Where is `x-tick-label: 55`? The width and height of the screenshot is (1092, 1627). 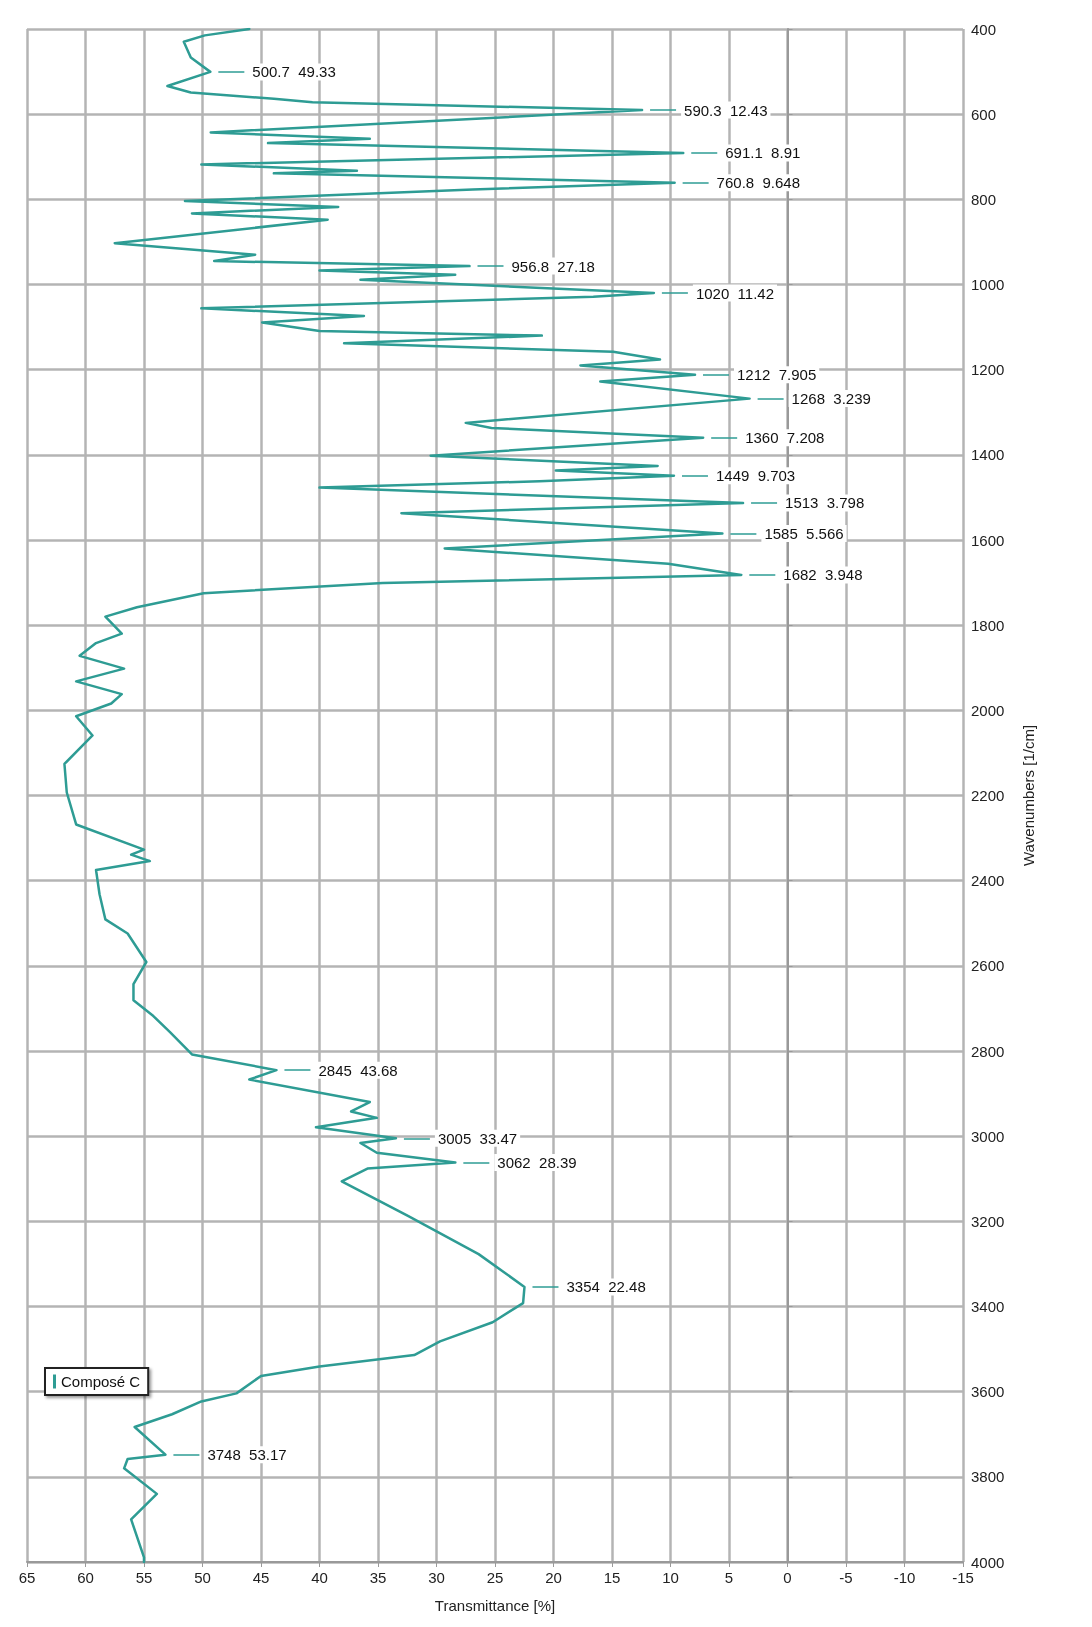
x-tick-label: 55 is located at coordinates (144, 1577).